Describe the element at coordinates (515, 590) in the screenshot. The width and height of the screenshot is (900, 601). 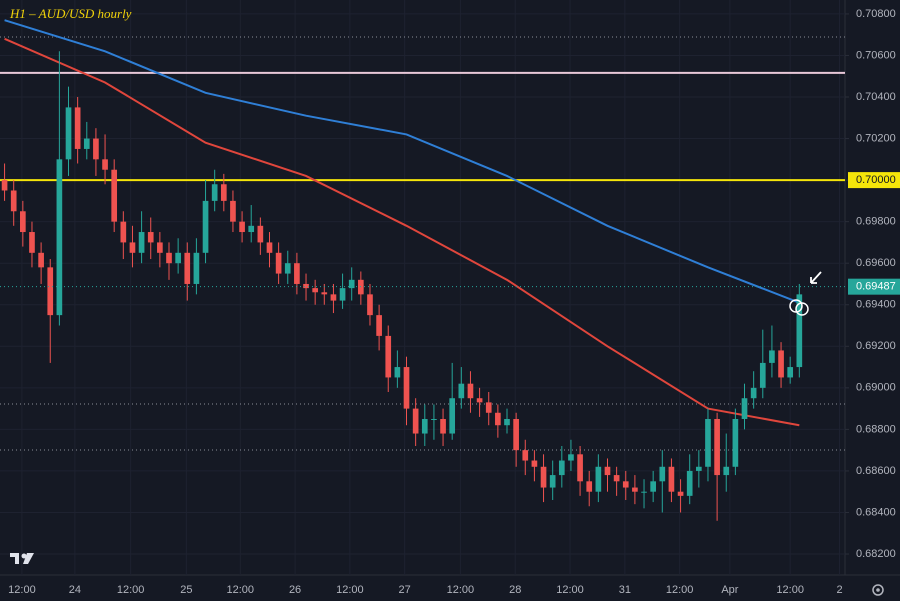
I see `x-tick-label: 28` at that location.